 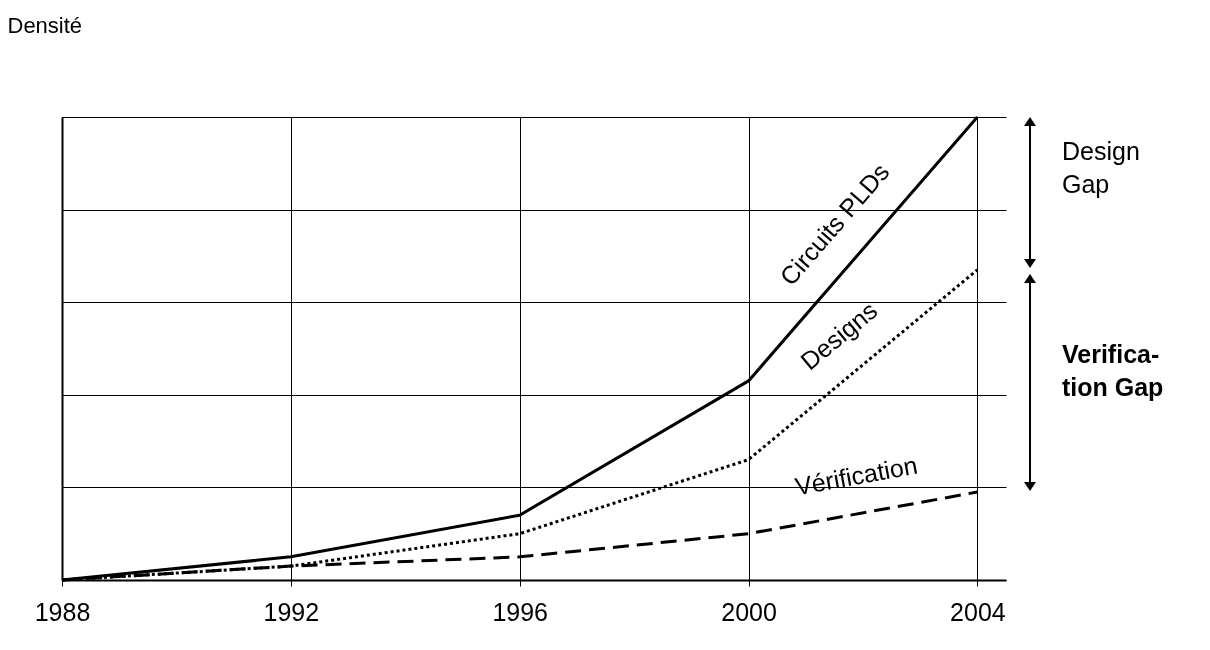 I want to click on x-tick-label: 1988, so click(x=62, y=611).